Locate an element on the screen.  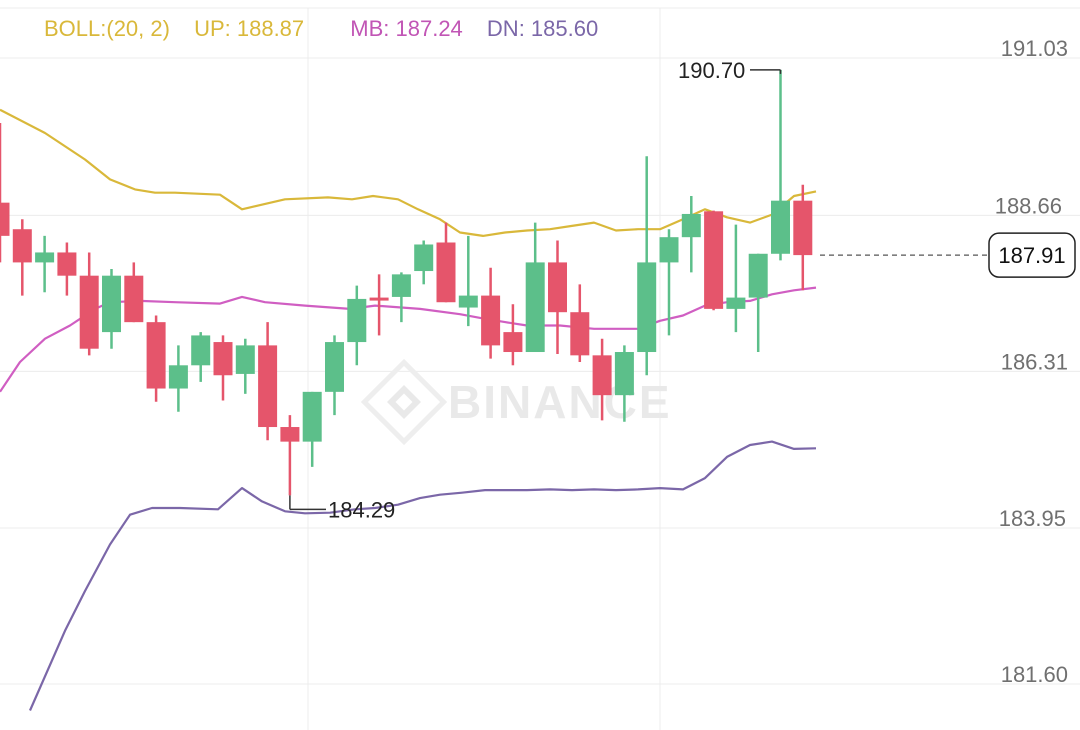
legend-boll: BOLL:(20, 2) is located at coordinates (107, 28).